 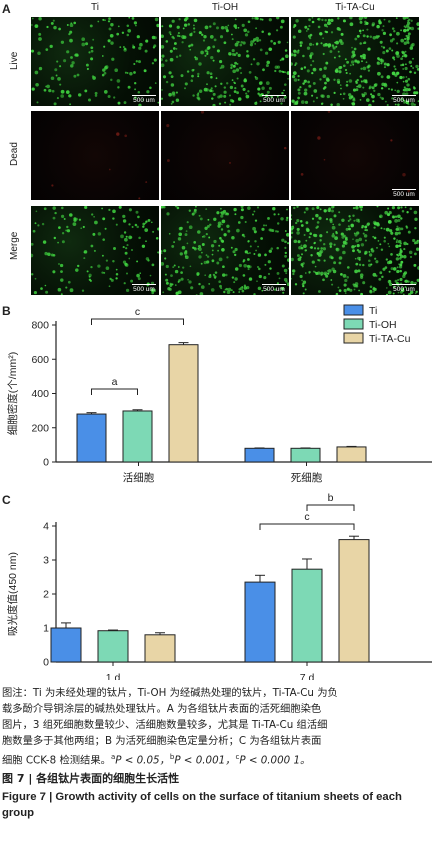 What do you see at coordinates (355, 61) in the screenshot?
I see `micrograph-live-ti-ta-cu: 500 um` at bounding box center [355, 61].